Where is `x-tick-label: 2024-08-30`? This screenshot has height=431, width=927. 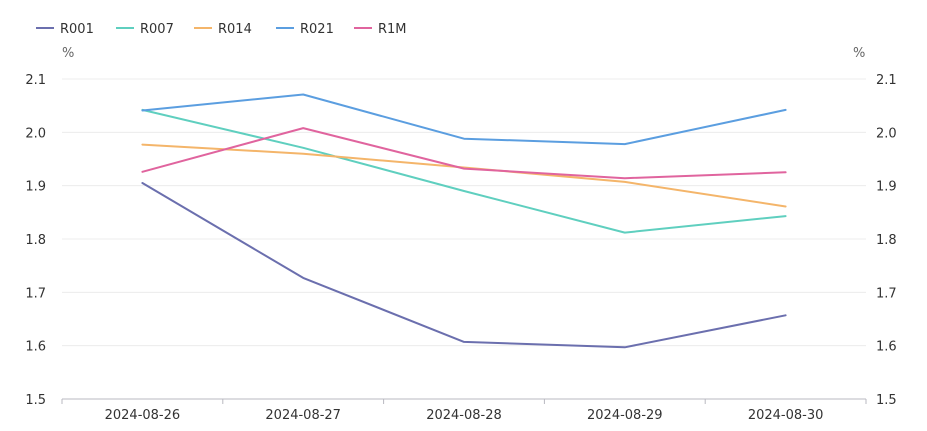
x-tick-label: 2024-08-30 is located at coordinates (786, 415).